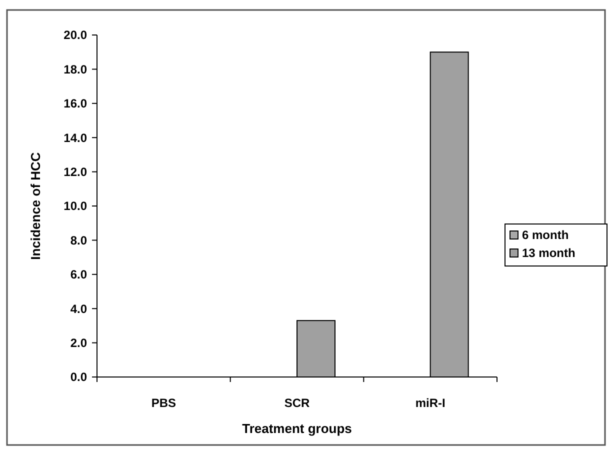 The width and height of the screenshot is (613, 453). What do you see at coordinates (297, 403) in the screenshot?
I see `x-tick-label: SCR` at bounding box center [297, 403].